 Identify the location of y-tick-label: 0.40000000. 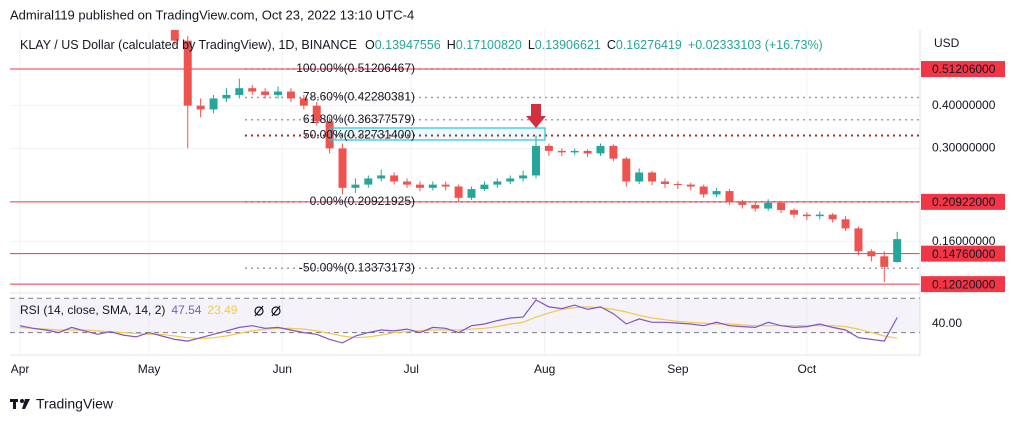
(964, 105).